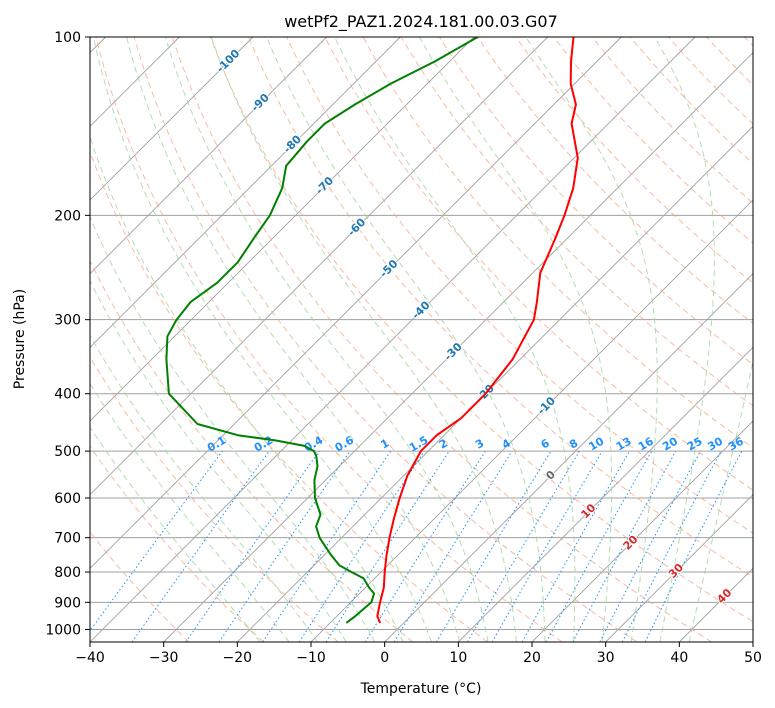 This screenshot has width=775, height=708. Describe the element at coordinates (63, 630) in the screenshot. I see `y-tick-label: 1000` at that location.